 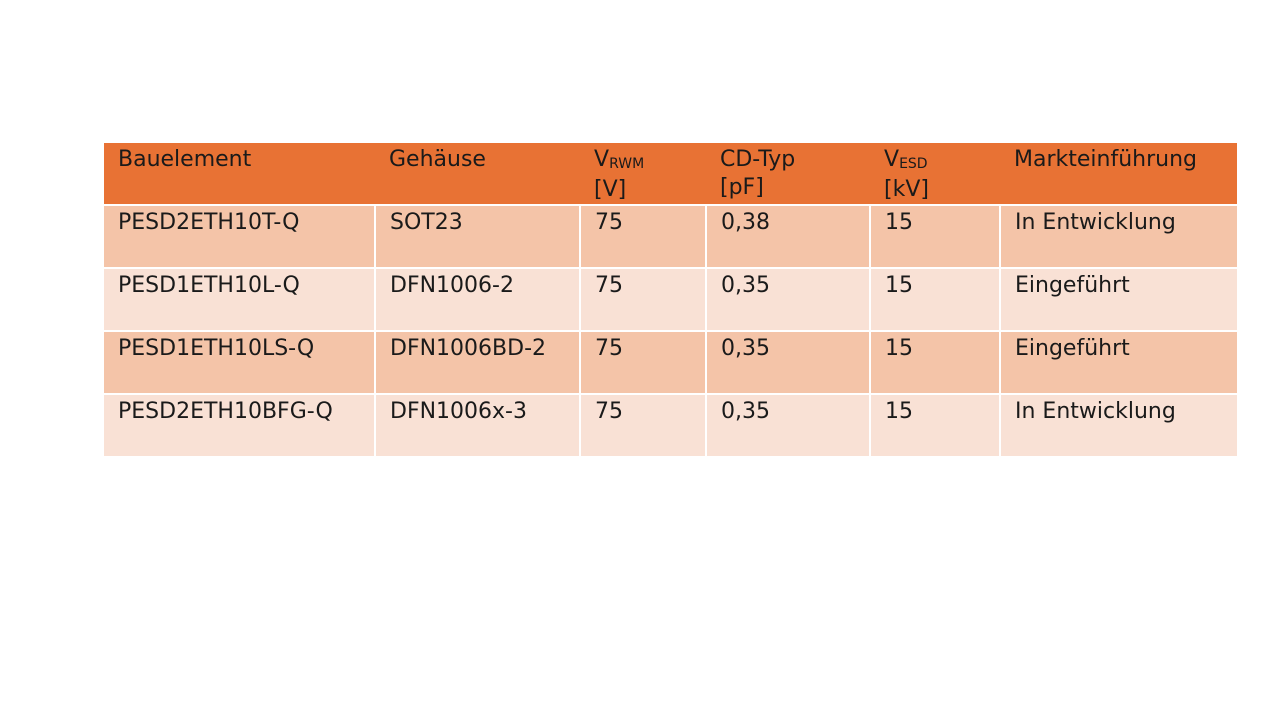 What do you see at coordinates (788, 174) in the screenshot?
I see `header-cd-typ: CD-Typ [pF]` at bounding box center [788, 174].